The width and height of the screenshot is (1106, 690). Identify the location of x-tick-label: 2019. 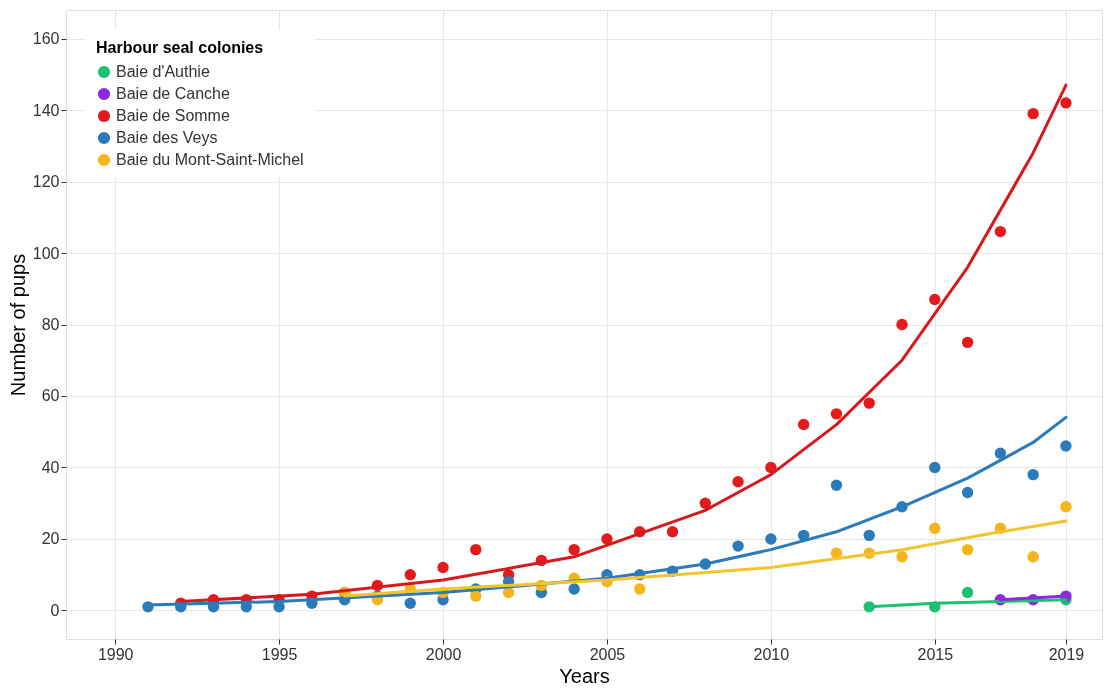
(1066, 654).